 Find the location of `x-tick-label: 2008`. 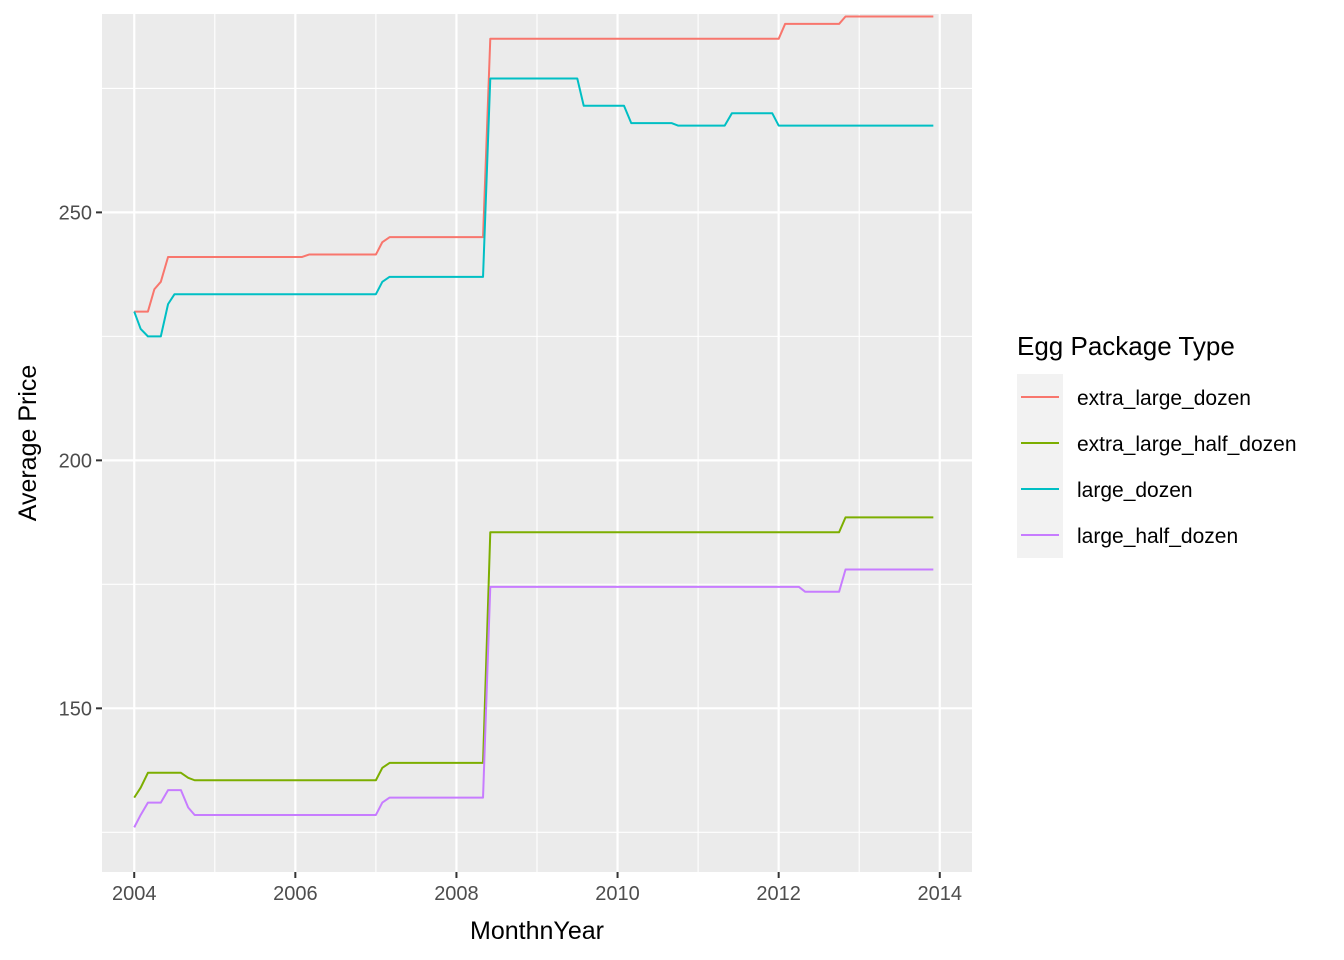

x-tick-label: 2008 is located at coordinates (456, 894).